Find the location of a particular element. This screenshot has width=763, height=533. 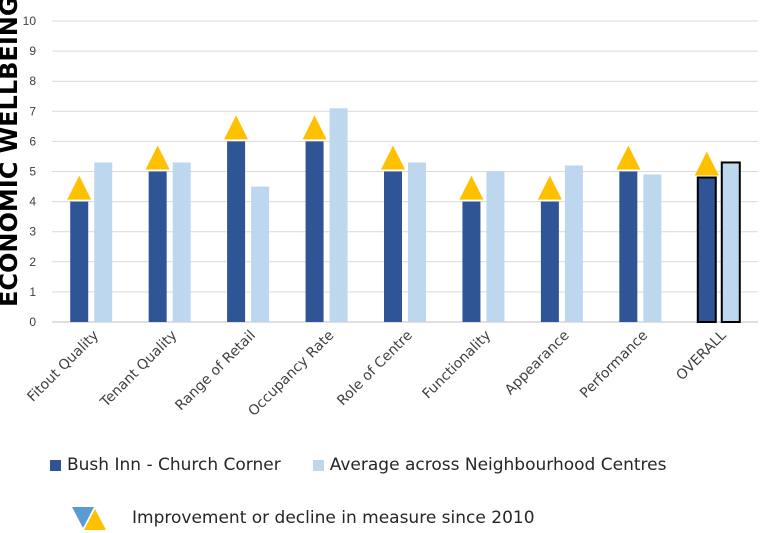

y-tick-label: 10 is located at coordinates (30, 21).